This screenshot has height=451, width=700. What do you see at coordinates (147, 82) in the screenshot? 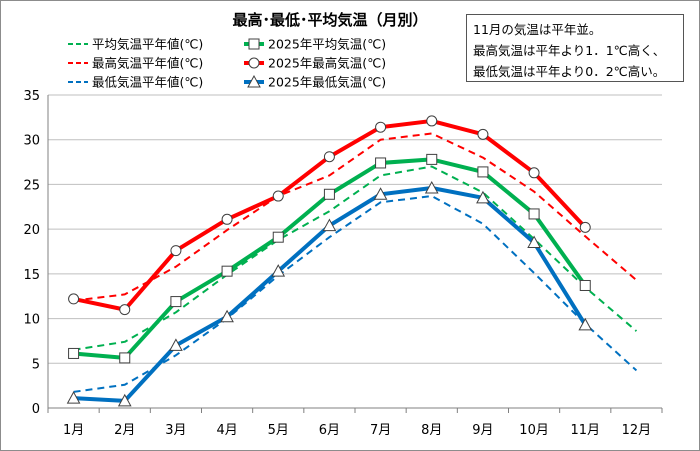
I see `legend-label: 最低気温平年値(℃)` at bounding box center [147, 82].